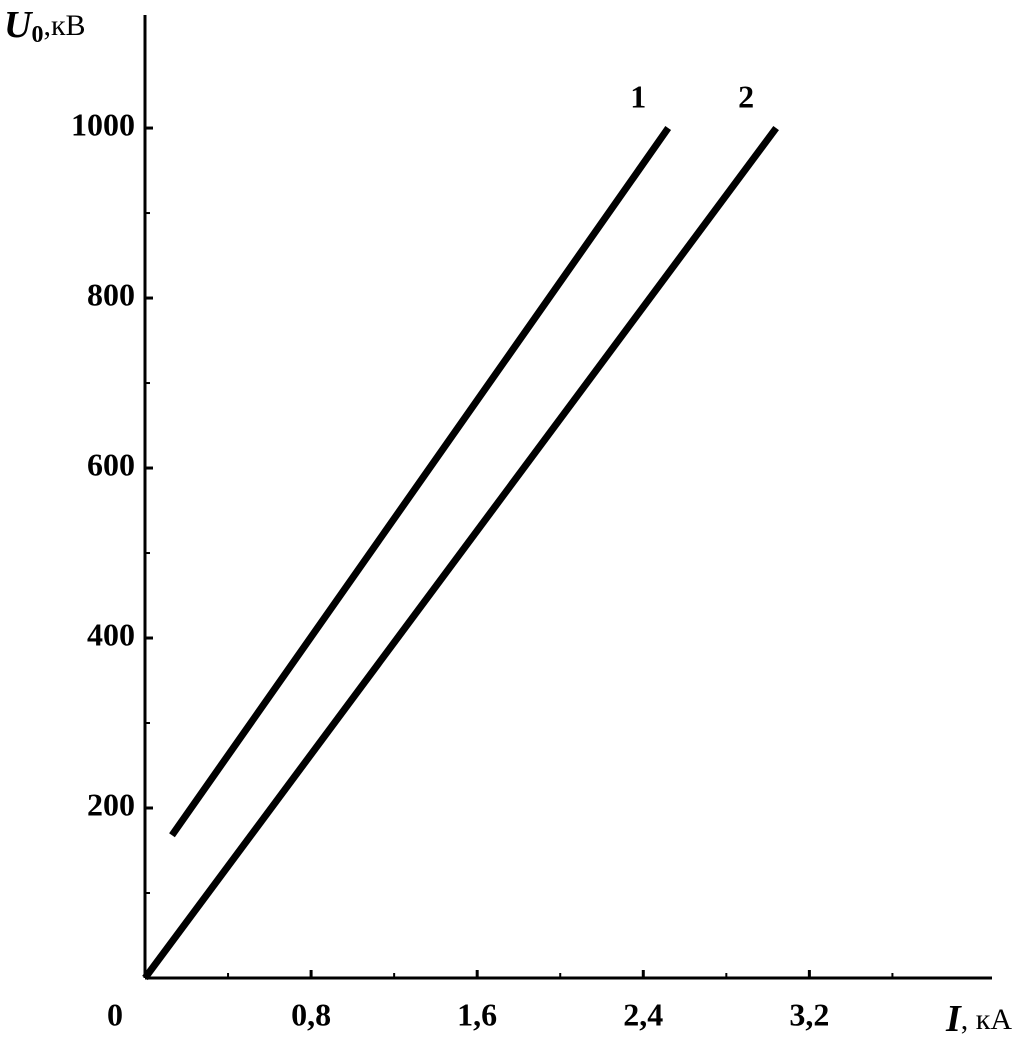 The height and width of the screenshot is (1046, 1014). I want to click on x-tick-label: 1,6, so click(477, 1014).